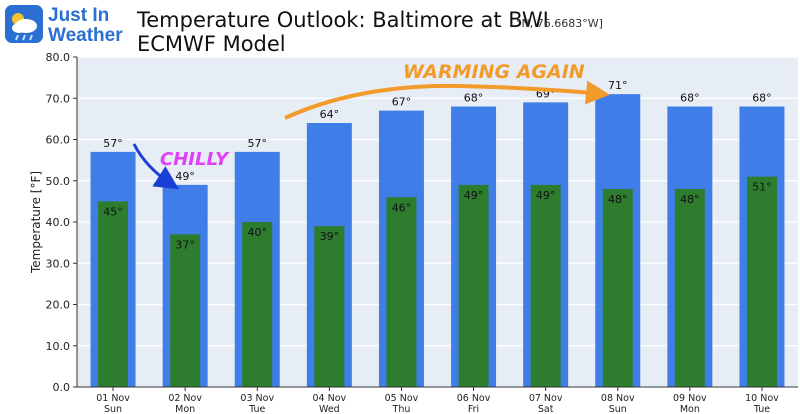  What do you see at coordinates (58, 140) in the screenshot?
I see `y-tick-label: 60.0` at bounding box center [58, 140].